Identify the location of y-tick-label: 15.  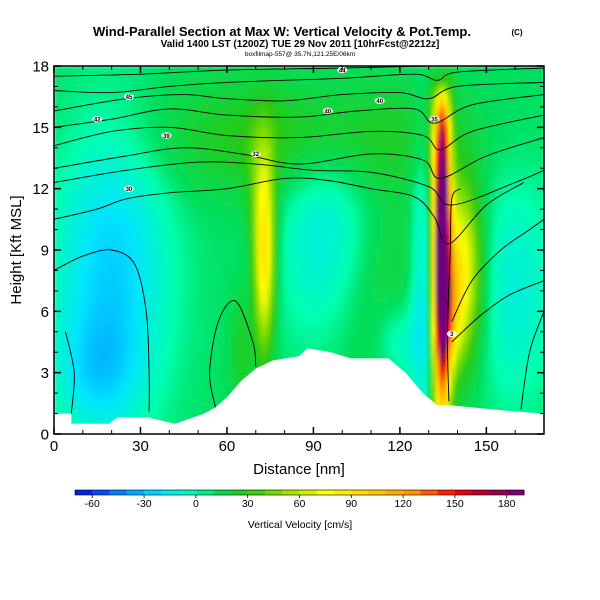
(40, 128).